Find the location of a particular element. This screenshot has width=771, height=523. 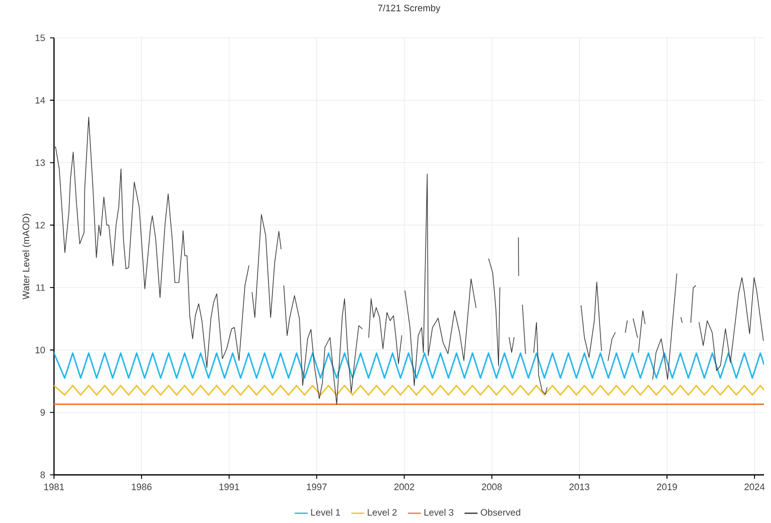

y-tick-label: 11 is located at coordinates (40, 287).